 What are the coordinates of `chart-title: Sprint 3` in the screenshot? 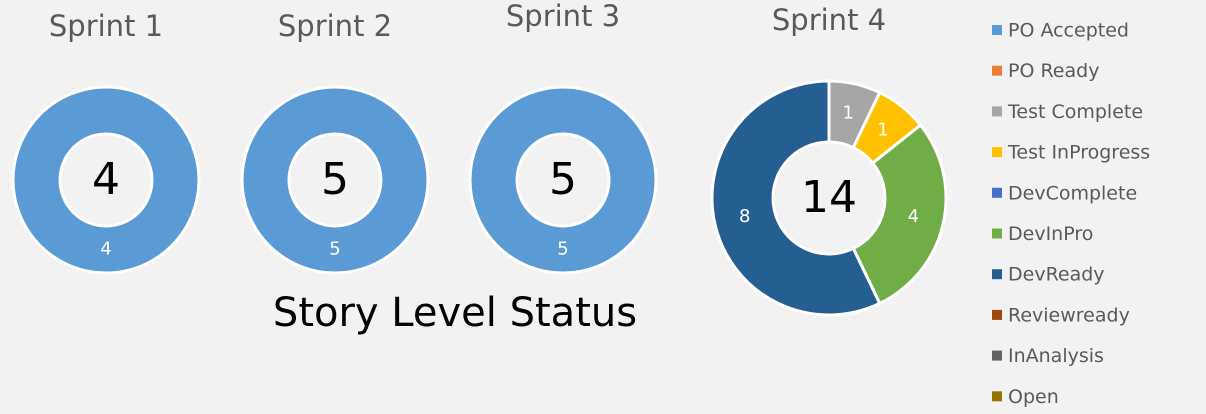 It's located at (563, 16).